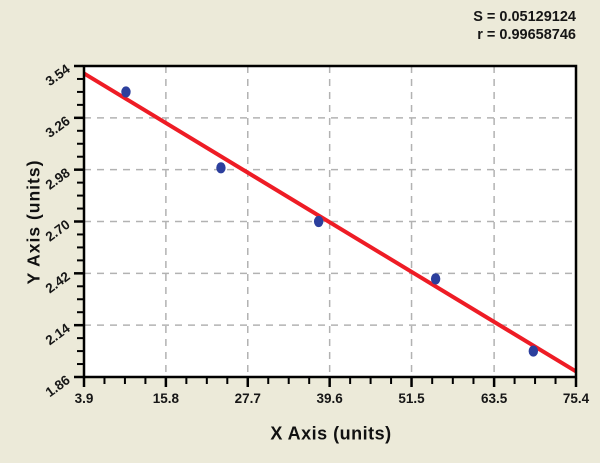 The width and height of the screenshot is (600, 463). What do you see at coordinates (58, 75) in the screenshot?
I see `y-tick-label: 3.54` at bounding box center [58, 75].